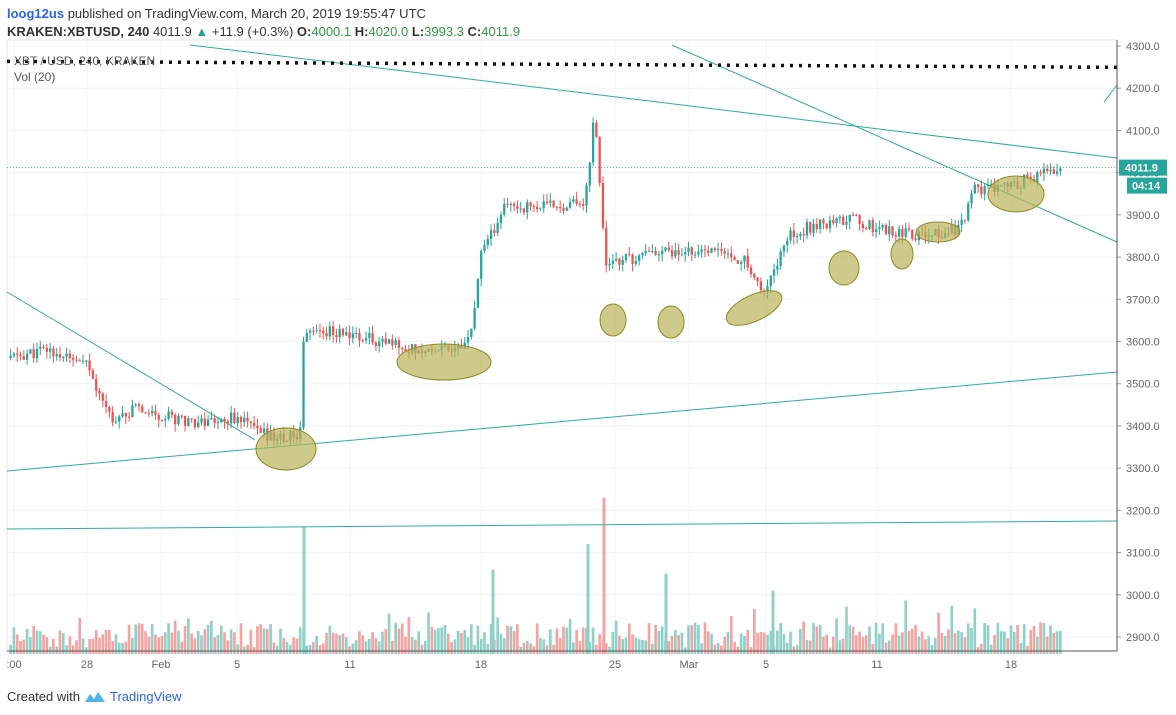 This screenshot has width=1176, height=715. What do you see at coordinates (444, 31) in the screenshot?
I see `low-value: 3993.3` at bounding box center [444, 31].